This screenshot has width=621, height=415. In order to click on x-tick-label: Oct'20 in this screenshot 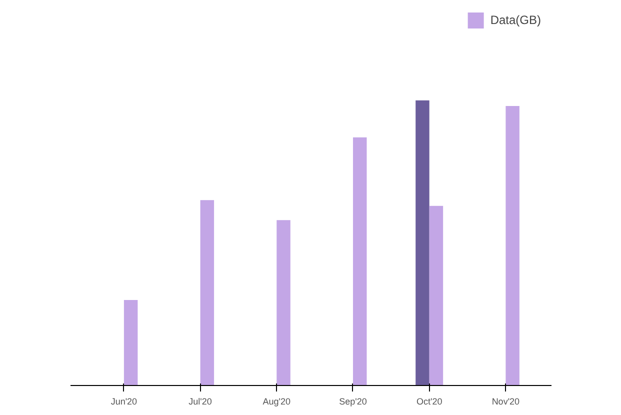, I will do `click(429, 401)`.